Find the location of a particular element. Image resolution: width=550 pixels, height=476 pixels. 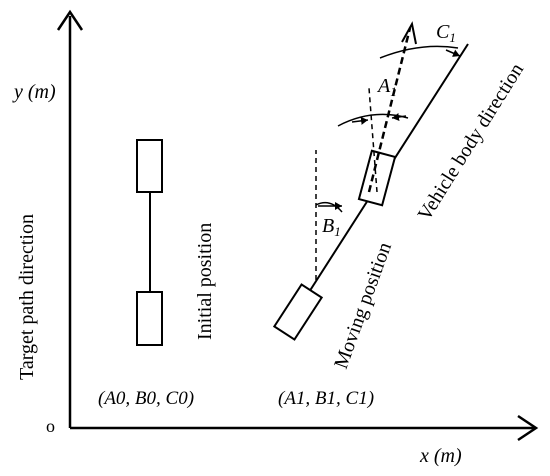

angle-a1-arrow-left is located at coordinates (360, 120).